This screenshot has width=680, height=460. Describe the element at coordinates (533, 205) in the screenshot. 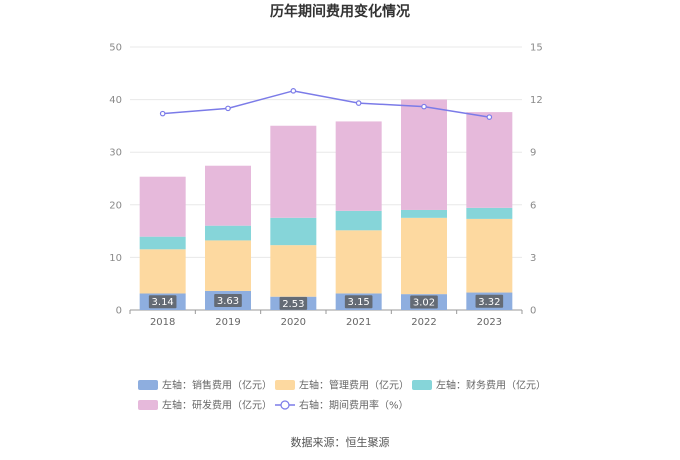

I see `y-right-tick-label: 6` at that location.